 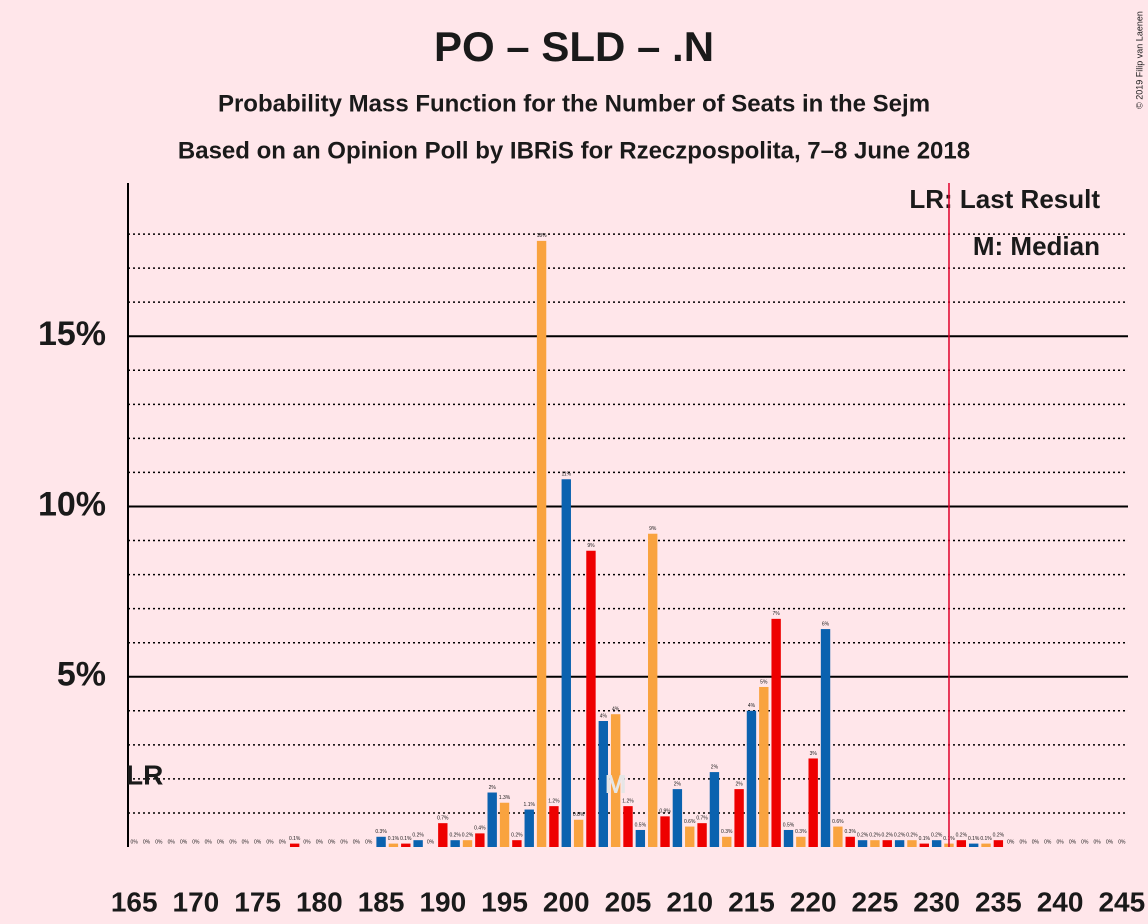 I want to click on value-label: 0.4%, so click(x=480, y=829).